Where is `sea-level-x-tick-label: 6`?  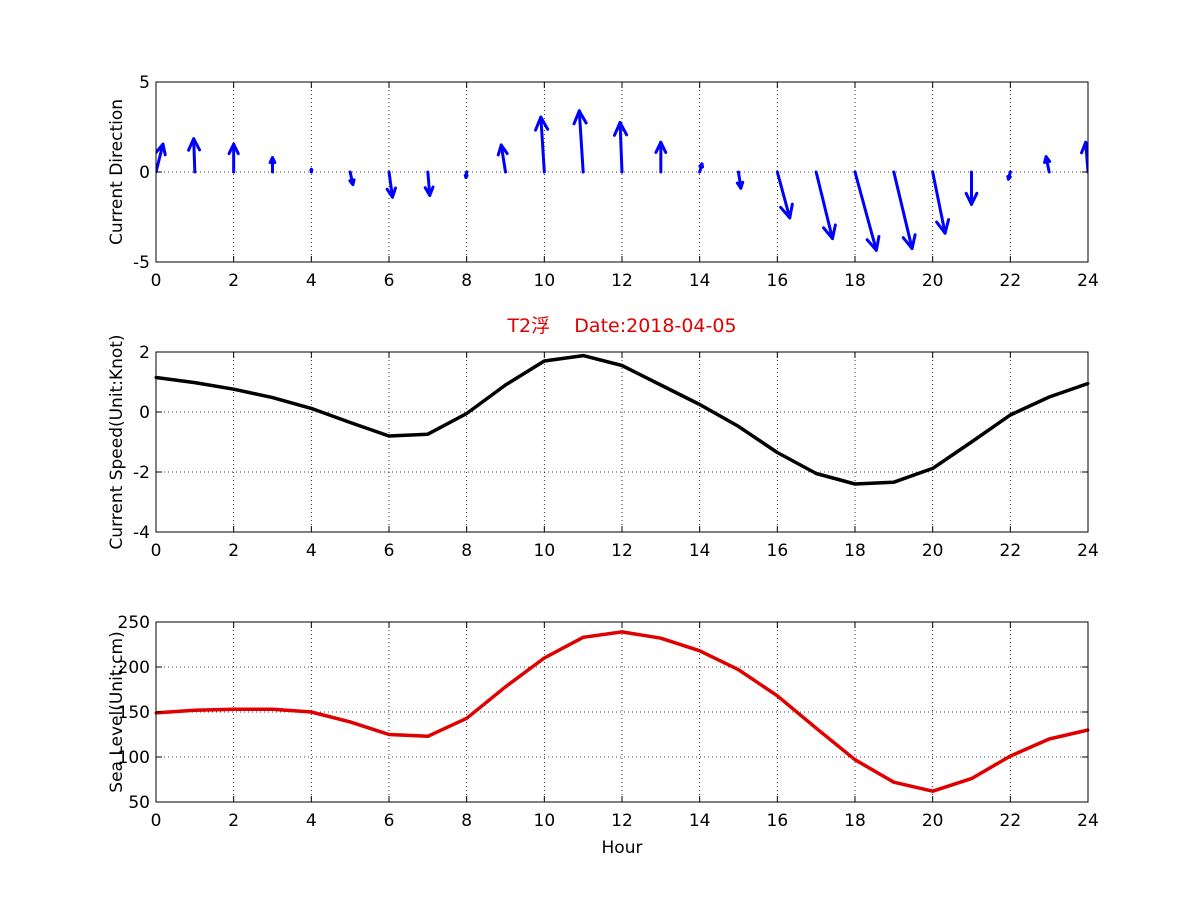 sea-level-x-tick-label: 6 is located at coordinates (389, 821).